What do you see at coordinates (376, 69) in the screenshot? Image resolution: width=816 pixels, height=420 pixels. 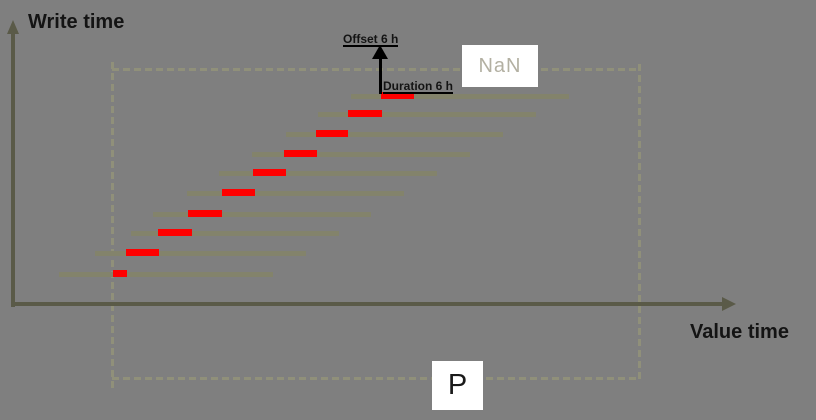 I see `period-boundary-top` at bounding box center [376, 69].